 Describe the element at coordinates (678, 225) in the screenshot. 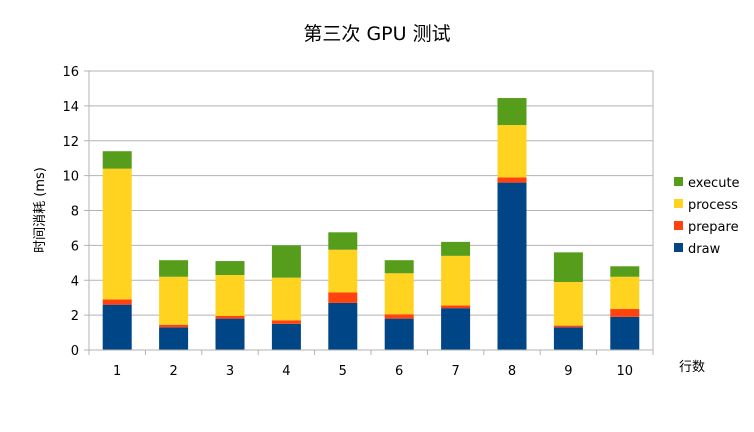

I see `legend-swatch-prepare` at that location.